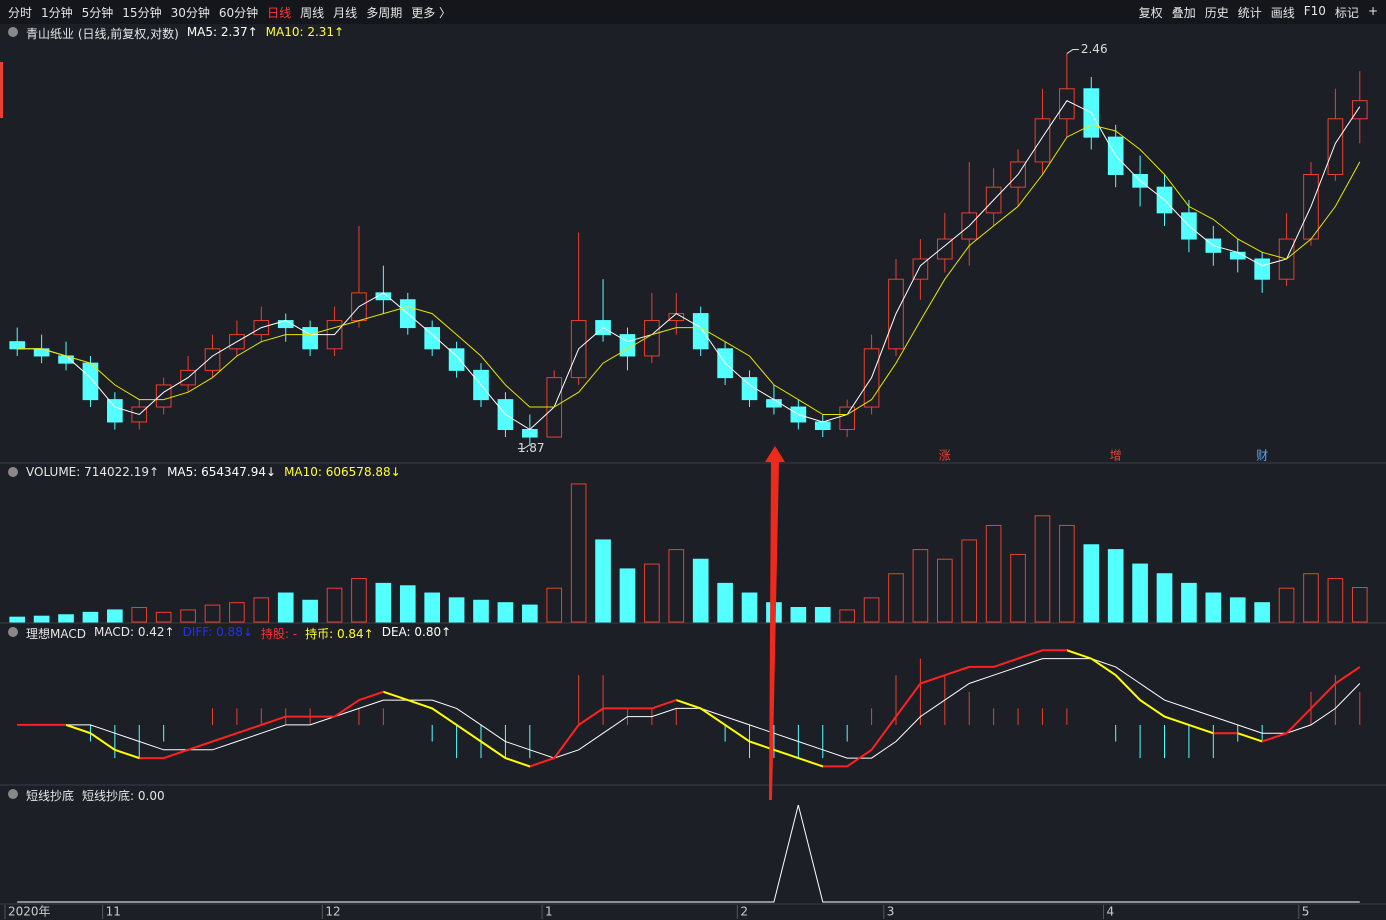 The height and width of the screenshot is (920, 1386). Describe the element at coordinates (190, 12) in the screenshot. I see `period-tab: 30分钟` at that location.